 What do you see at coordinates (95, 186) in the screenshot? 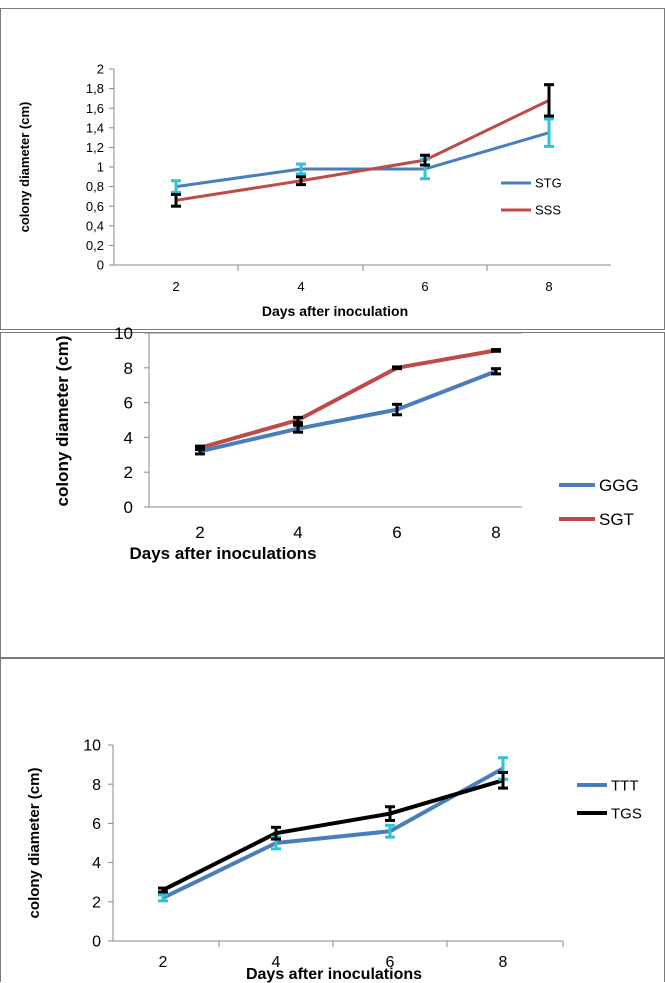
I see `y-tick-label: 0,8` at bounding box center [95, 186].